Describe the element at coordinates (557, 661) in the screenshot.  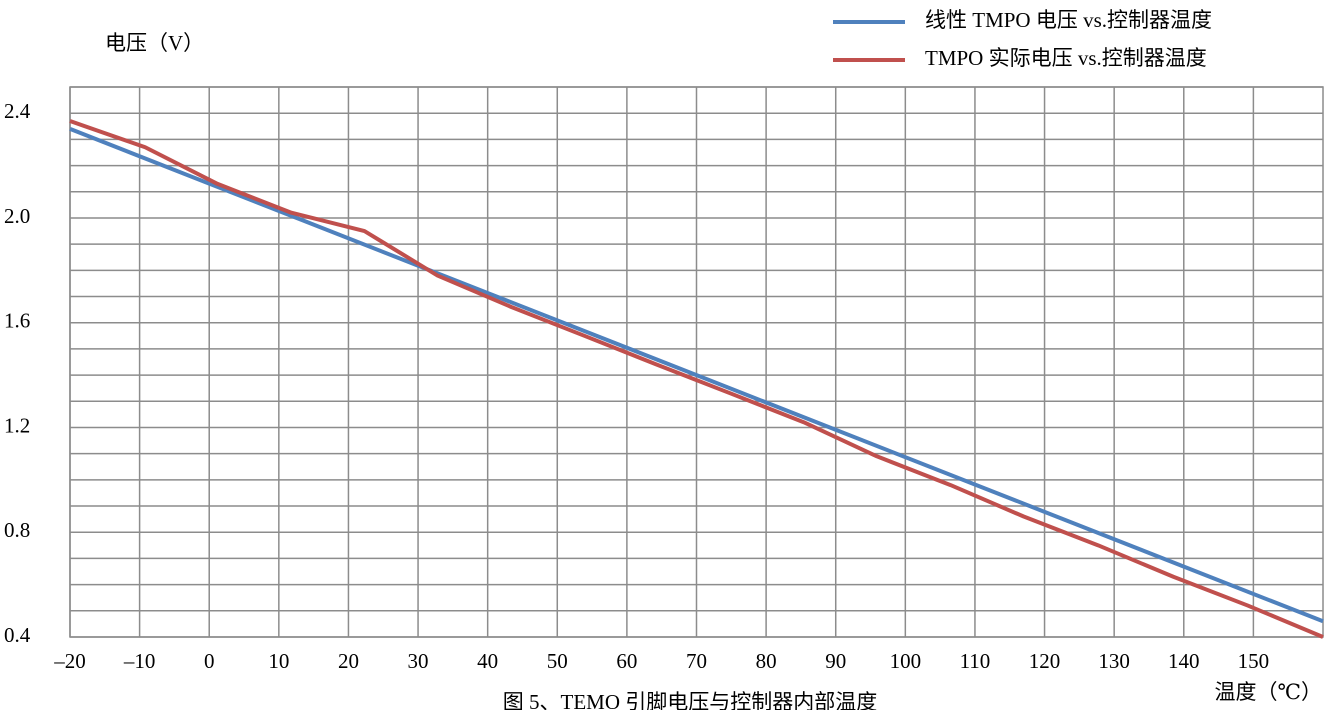
I see `x-tick-label: 50` at that location.